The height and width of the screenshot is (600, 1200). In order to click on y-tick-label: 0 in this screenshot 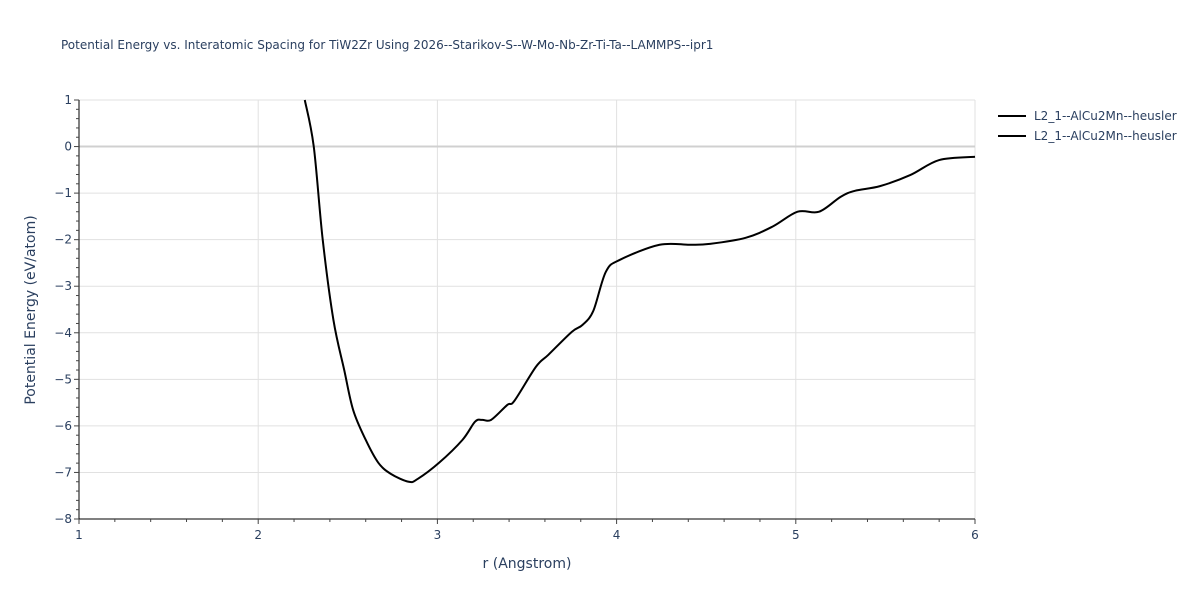, I will do `click(68, 147)`.